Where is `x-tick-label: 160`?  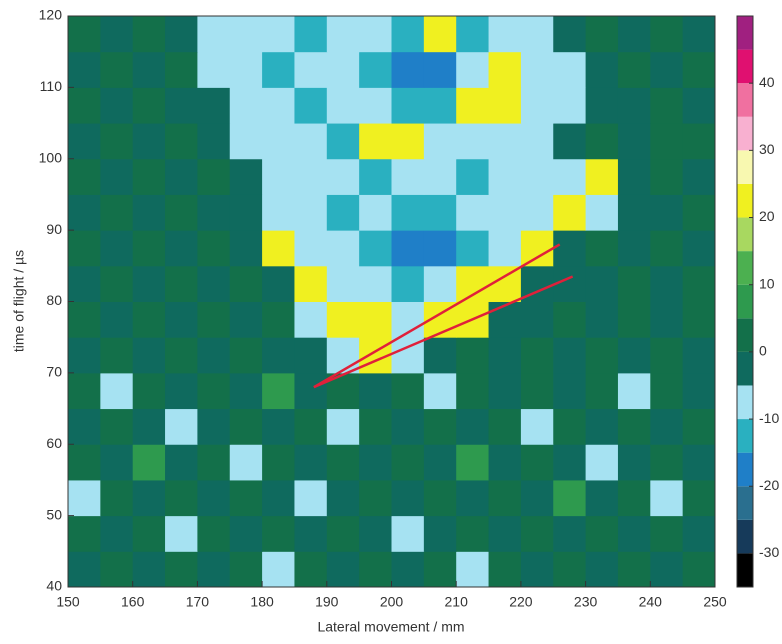 x-tick-label: 160 is located at coordinates (133, 602).